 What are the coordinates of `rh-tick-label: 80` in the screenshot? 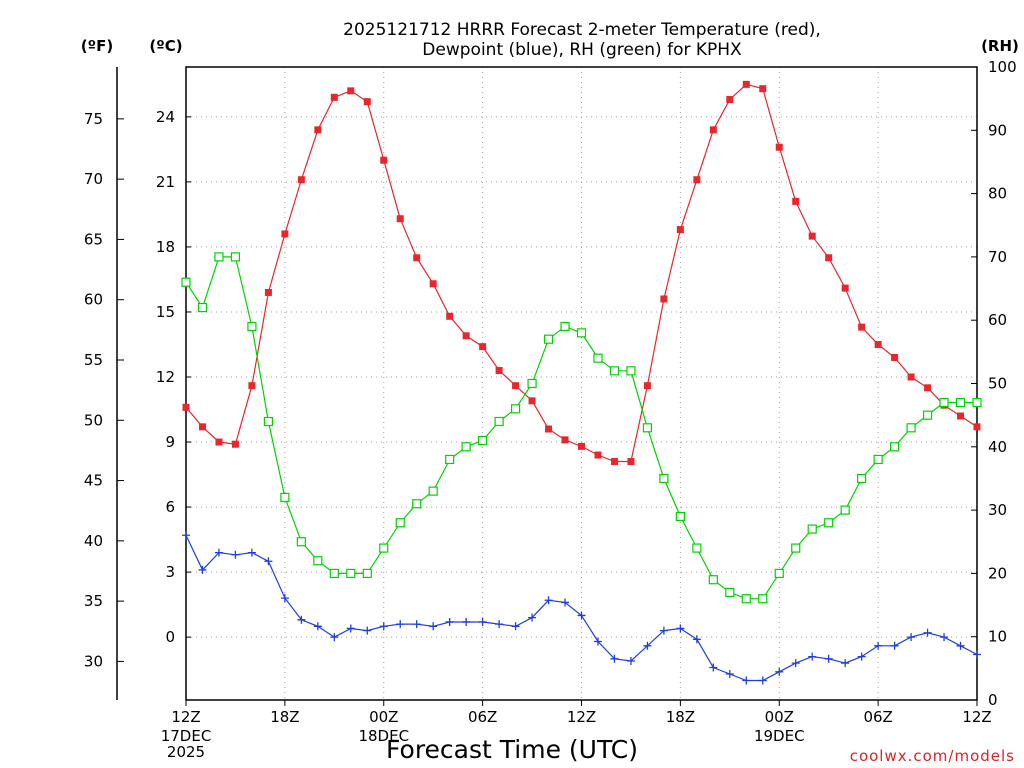 It's located at (997, 194).